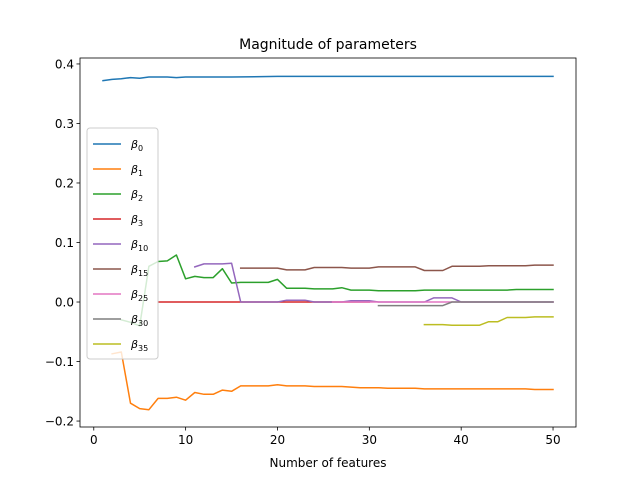  I want to click on y-tick-label: 0.4, so click(64, 64).